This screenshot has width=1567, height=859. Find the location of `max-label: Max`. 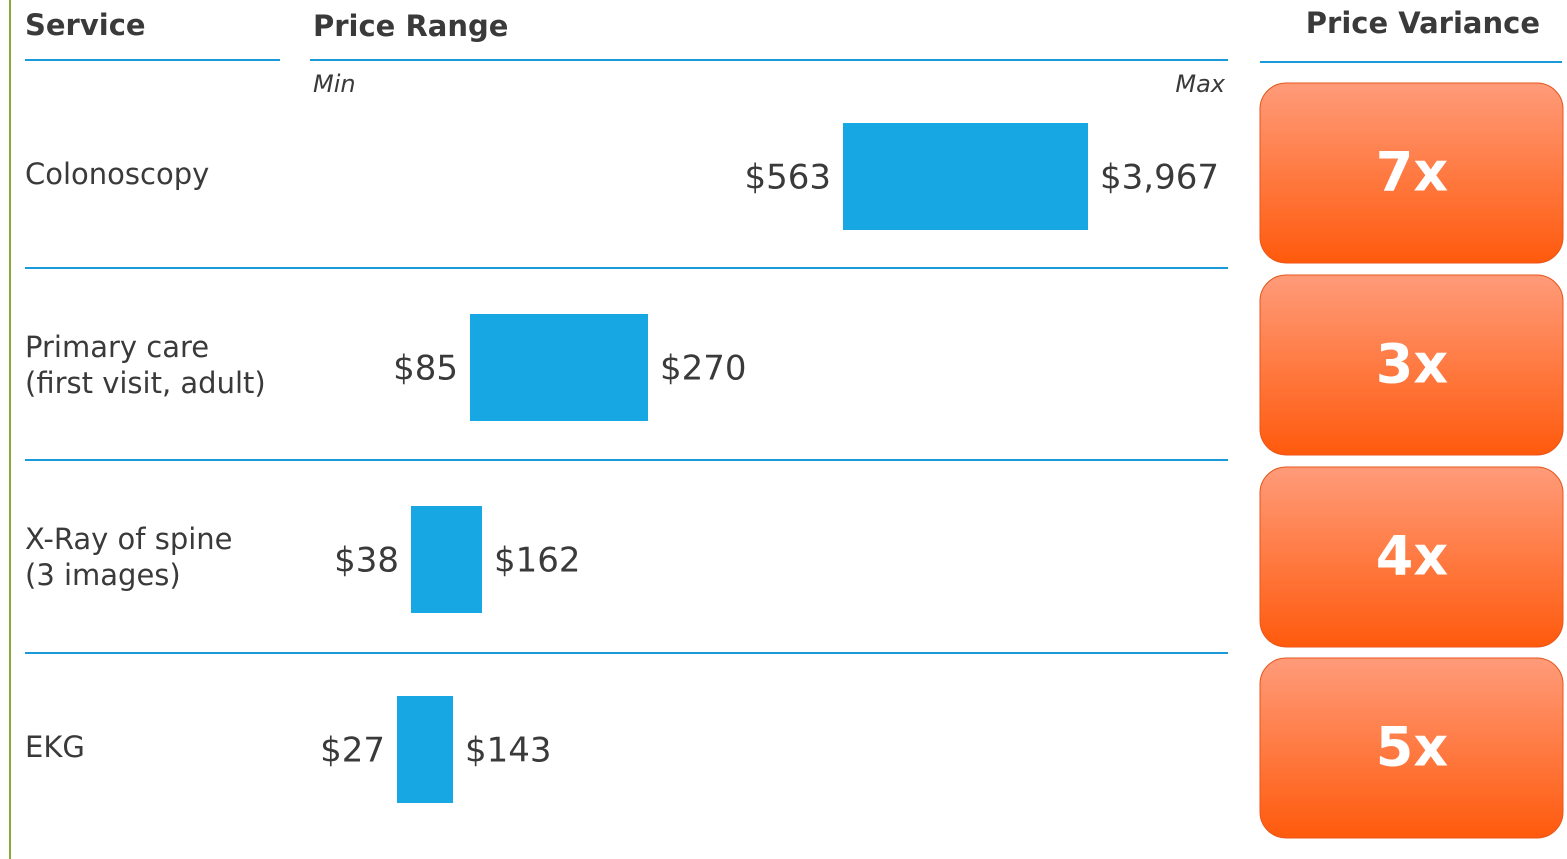

max-label: Max is located at coordinates (1200, 84).